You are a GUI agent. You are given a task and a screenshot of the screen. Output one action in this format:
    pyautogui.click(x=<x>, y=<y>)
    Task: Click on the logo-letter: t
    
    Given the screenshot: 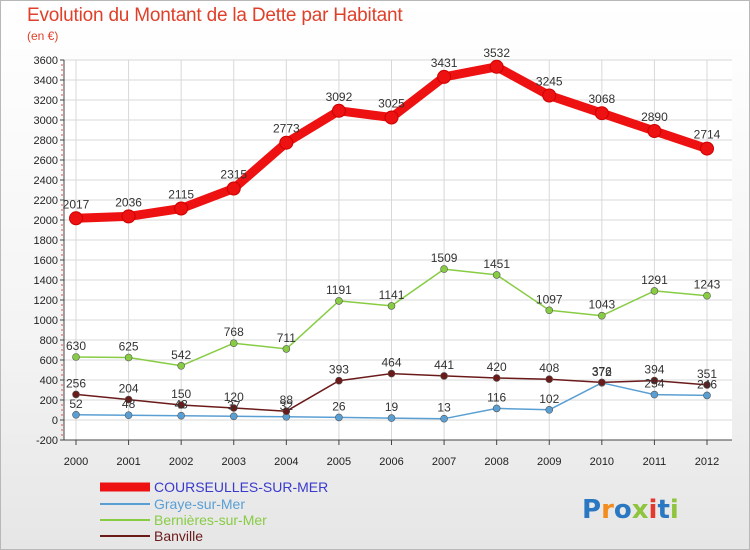 What is the action you would take?
    pyautogui.click(x=663, y=510)
    